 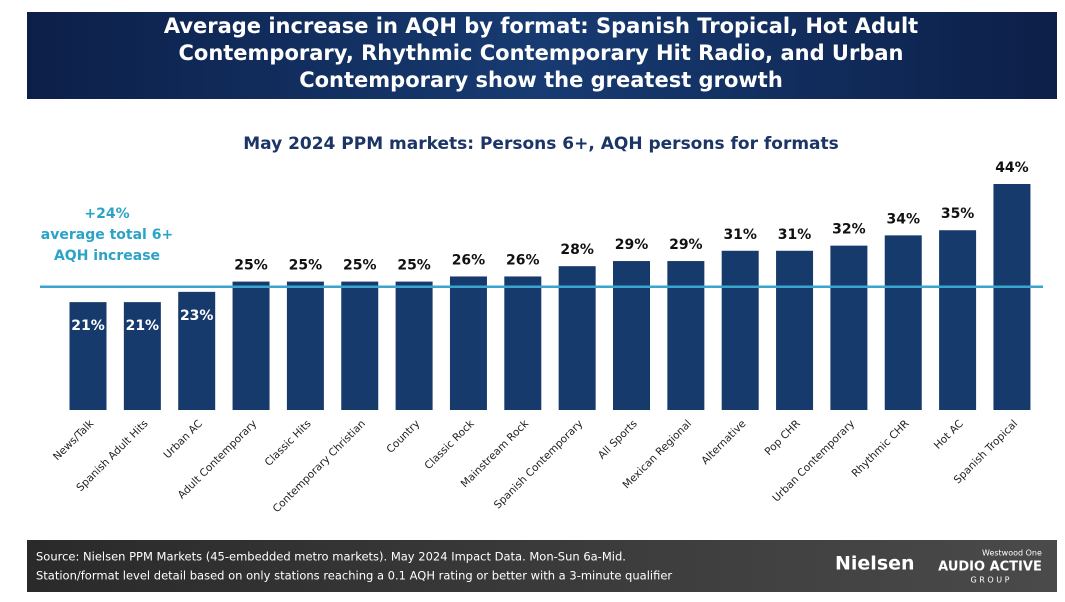 What do you see at coordinates (403, 437) in the screenshot?
I see `x-tick-label: Country` at bounding box center [403, 437].